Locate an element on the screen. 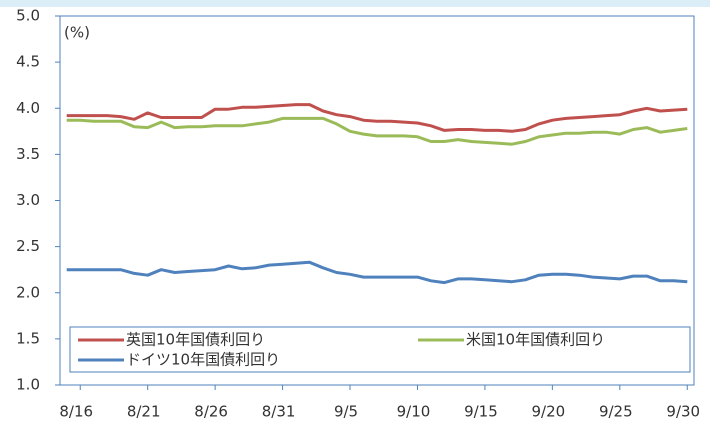 The width and height of the screenshot is (710, 426). x-tick-label: 8/31 is located at coordinates (279, 412).